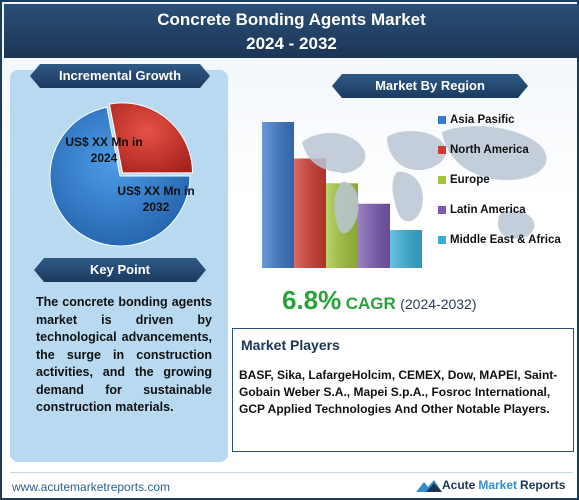 This screenshot has width=579, height=500. Describe the element at coordinates (488, 210) in the screenshot. I see `legend-label: Latin America` at that location.